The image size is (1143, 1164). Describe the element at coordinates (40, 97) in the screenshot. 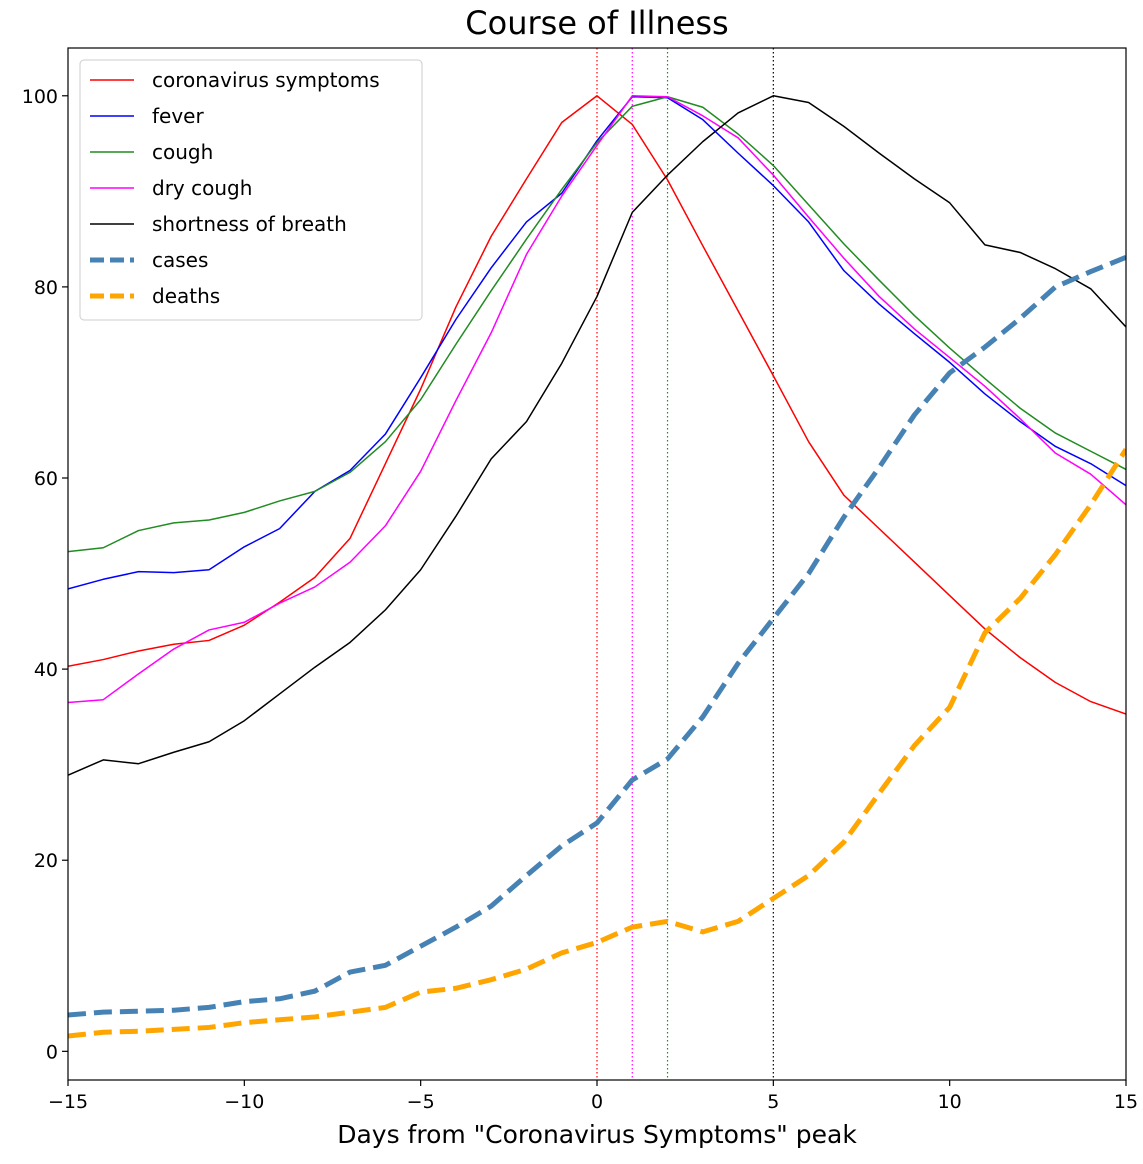

I see `y-tick-label: 100` at that location.